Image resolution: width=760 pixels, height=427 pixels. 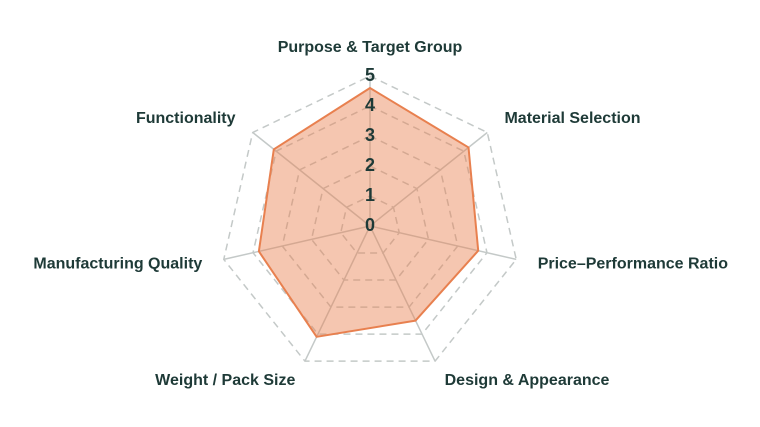 What do you see at coordinates (370, 105) in the screenshot?
I see `r-tick-label: 4` at bounding box center [370, 105].